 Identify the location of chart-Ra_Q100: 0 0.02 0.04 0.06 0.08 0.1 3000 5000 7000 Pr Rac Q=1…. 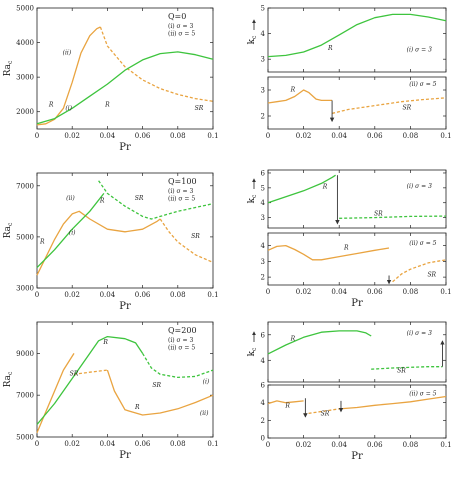
(111, 242).